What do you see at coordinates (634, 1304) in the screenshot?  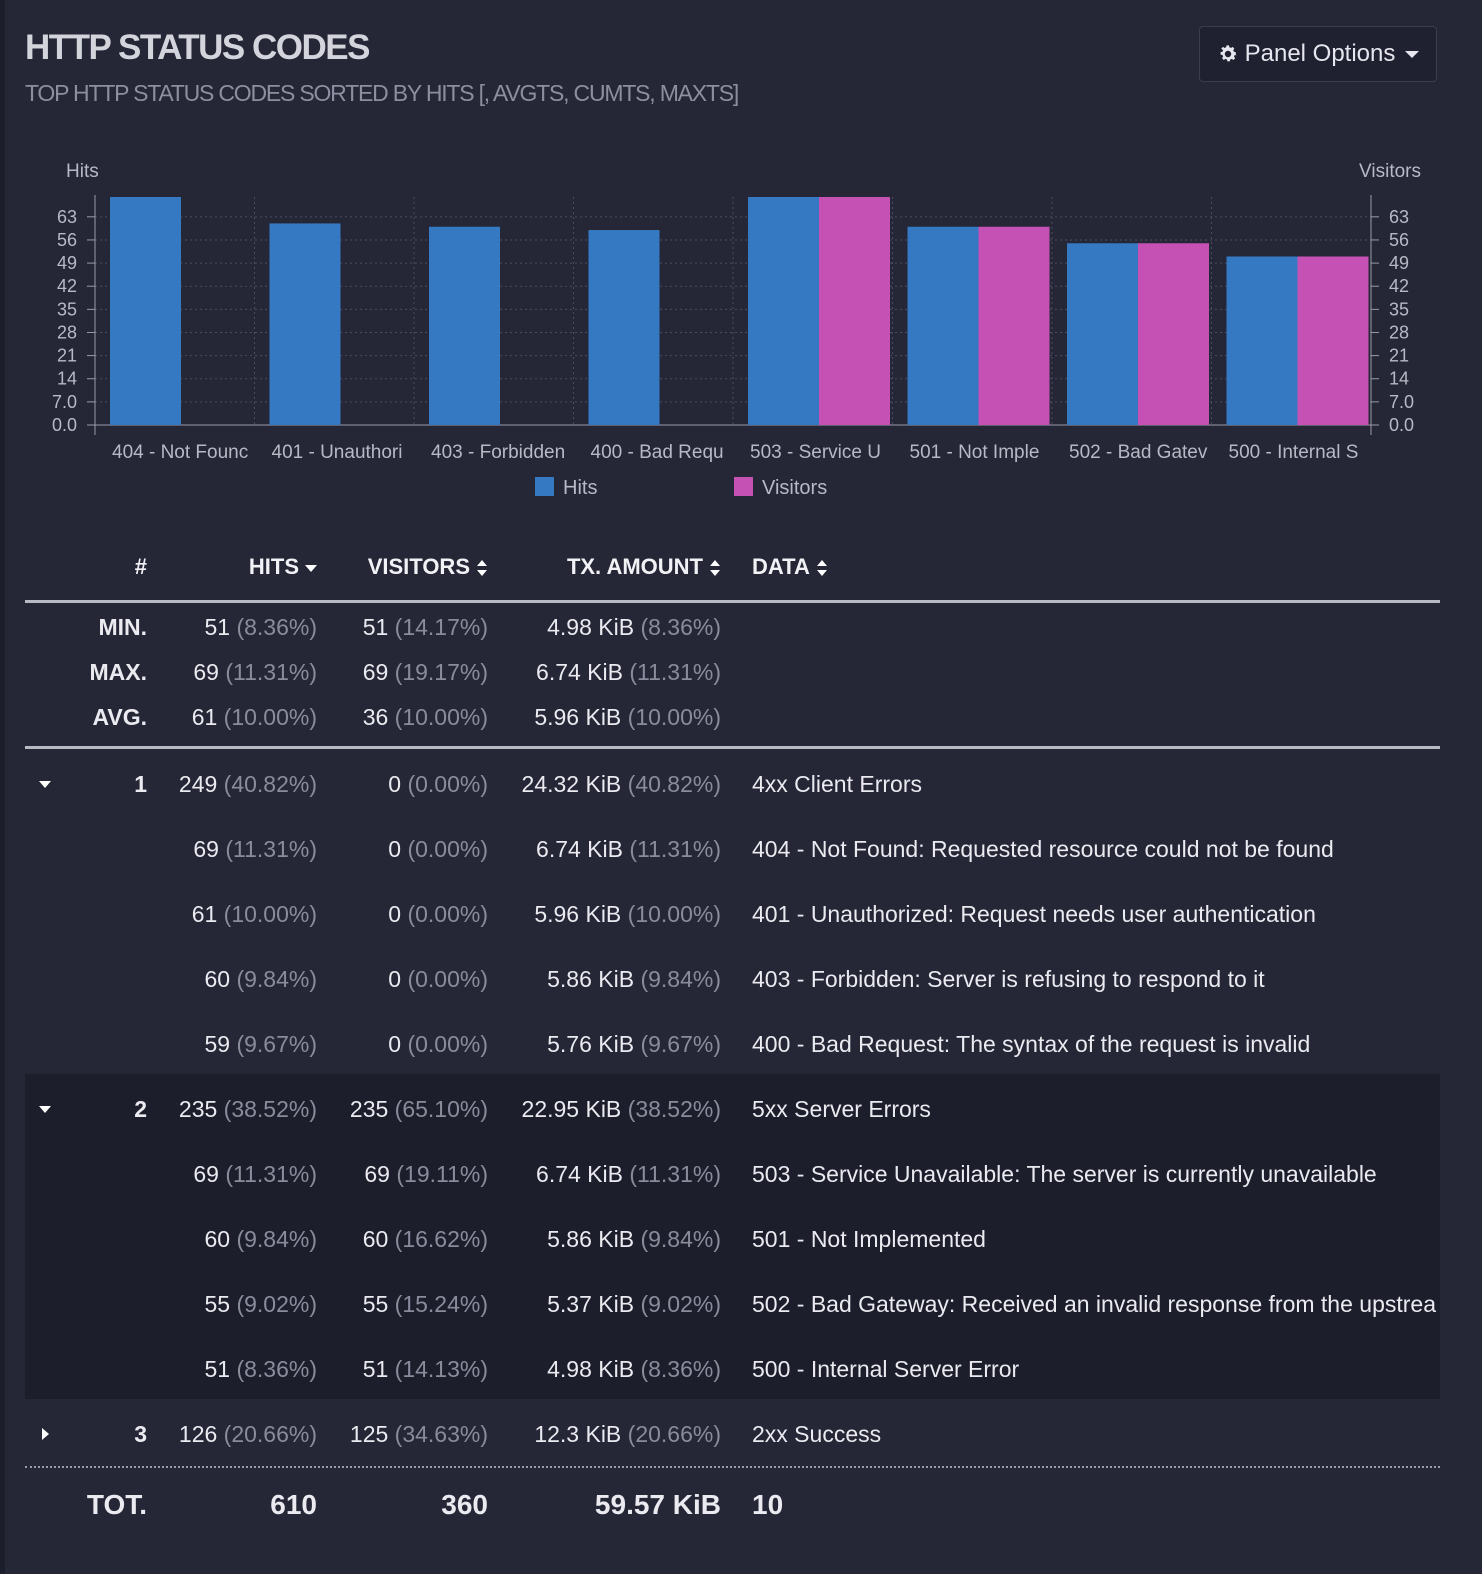 I see `item-tx-amount: 5.37 KiB (9.02%)` at bounding box center [634, 1304].